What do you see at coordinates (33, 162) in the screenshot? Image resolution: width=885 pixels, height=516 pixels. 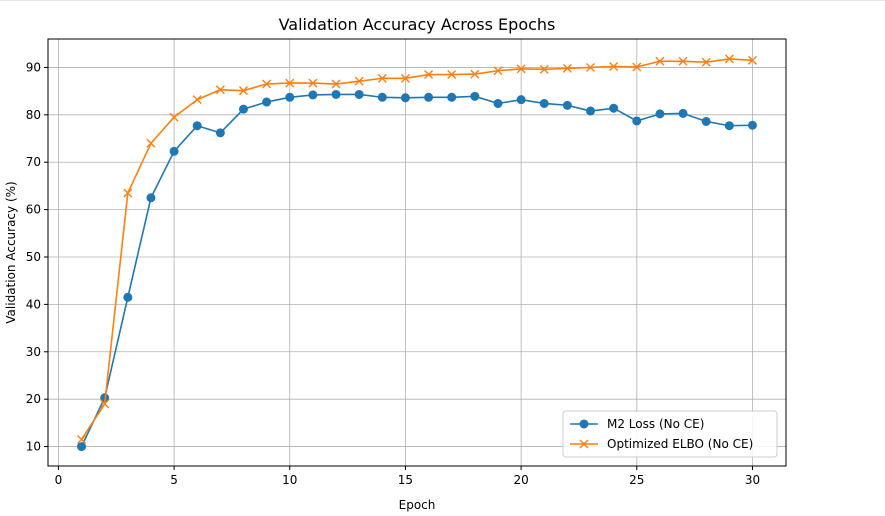 I see `y-tick-label: 70` at bounding box center [33, 162].